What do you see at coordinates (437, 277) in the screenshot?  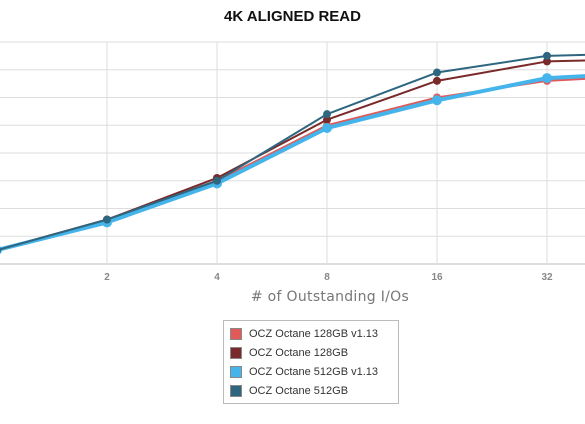 I see `x-tick-label: 16` at bounding box center [437, 277].